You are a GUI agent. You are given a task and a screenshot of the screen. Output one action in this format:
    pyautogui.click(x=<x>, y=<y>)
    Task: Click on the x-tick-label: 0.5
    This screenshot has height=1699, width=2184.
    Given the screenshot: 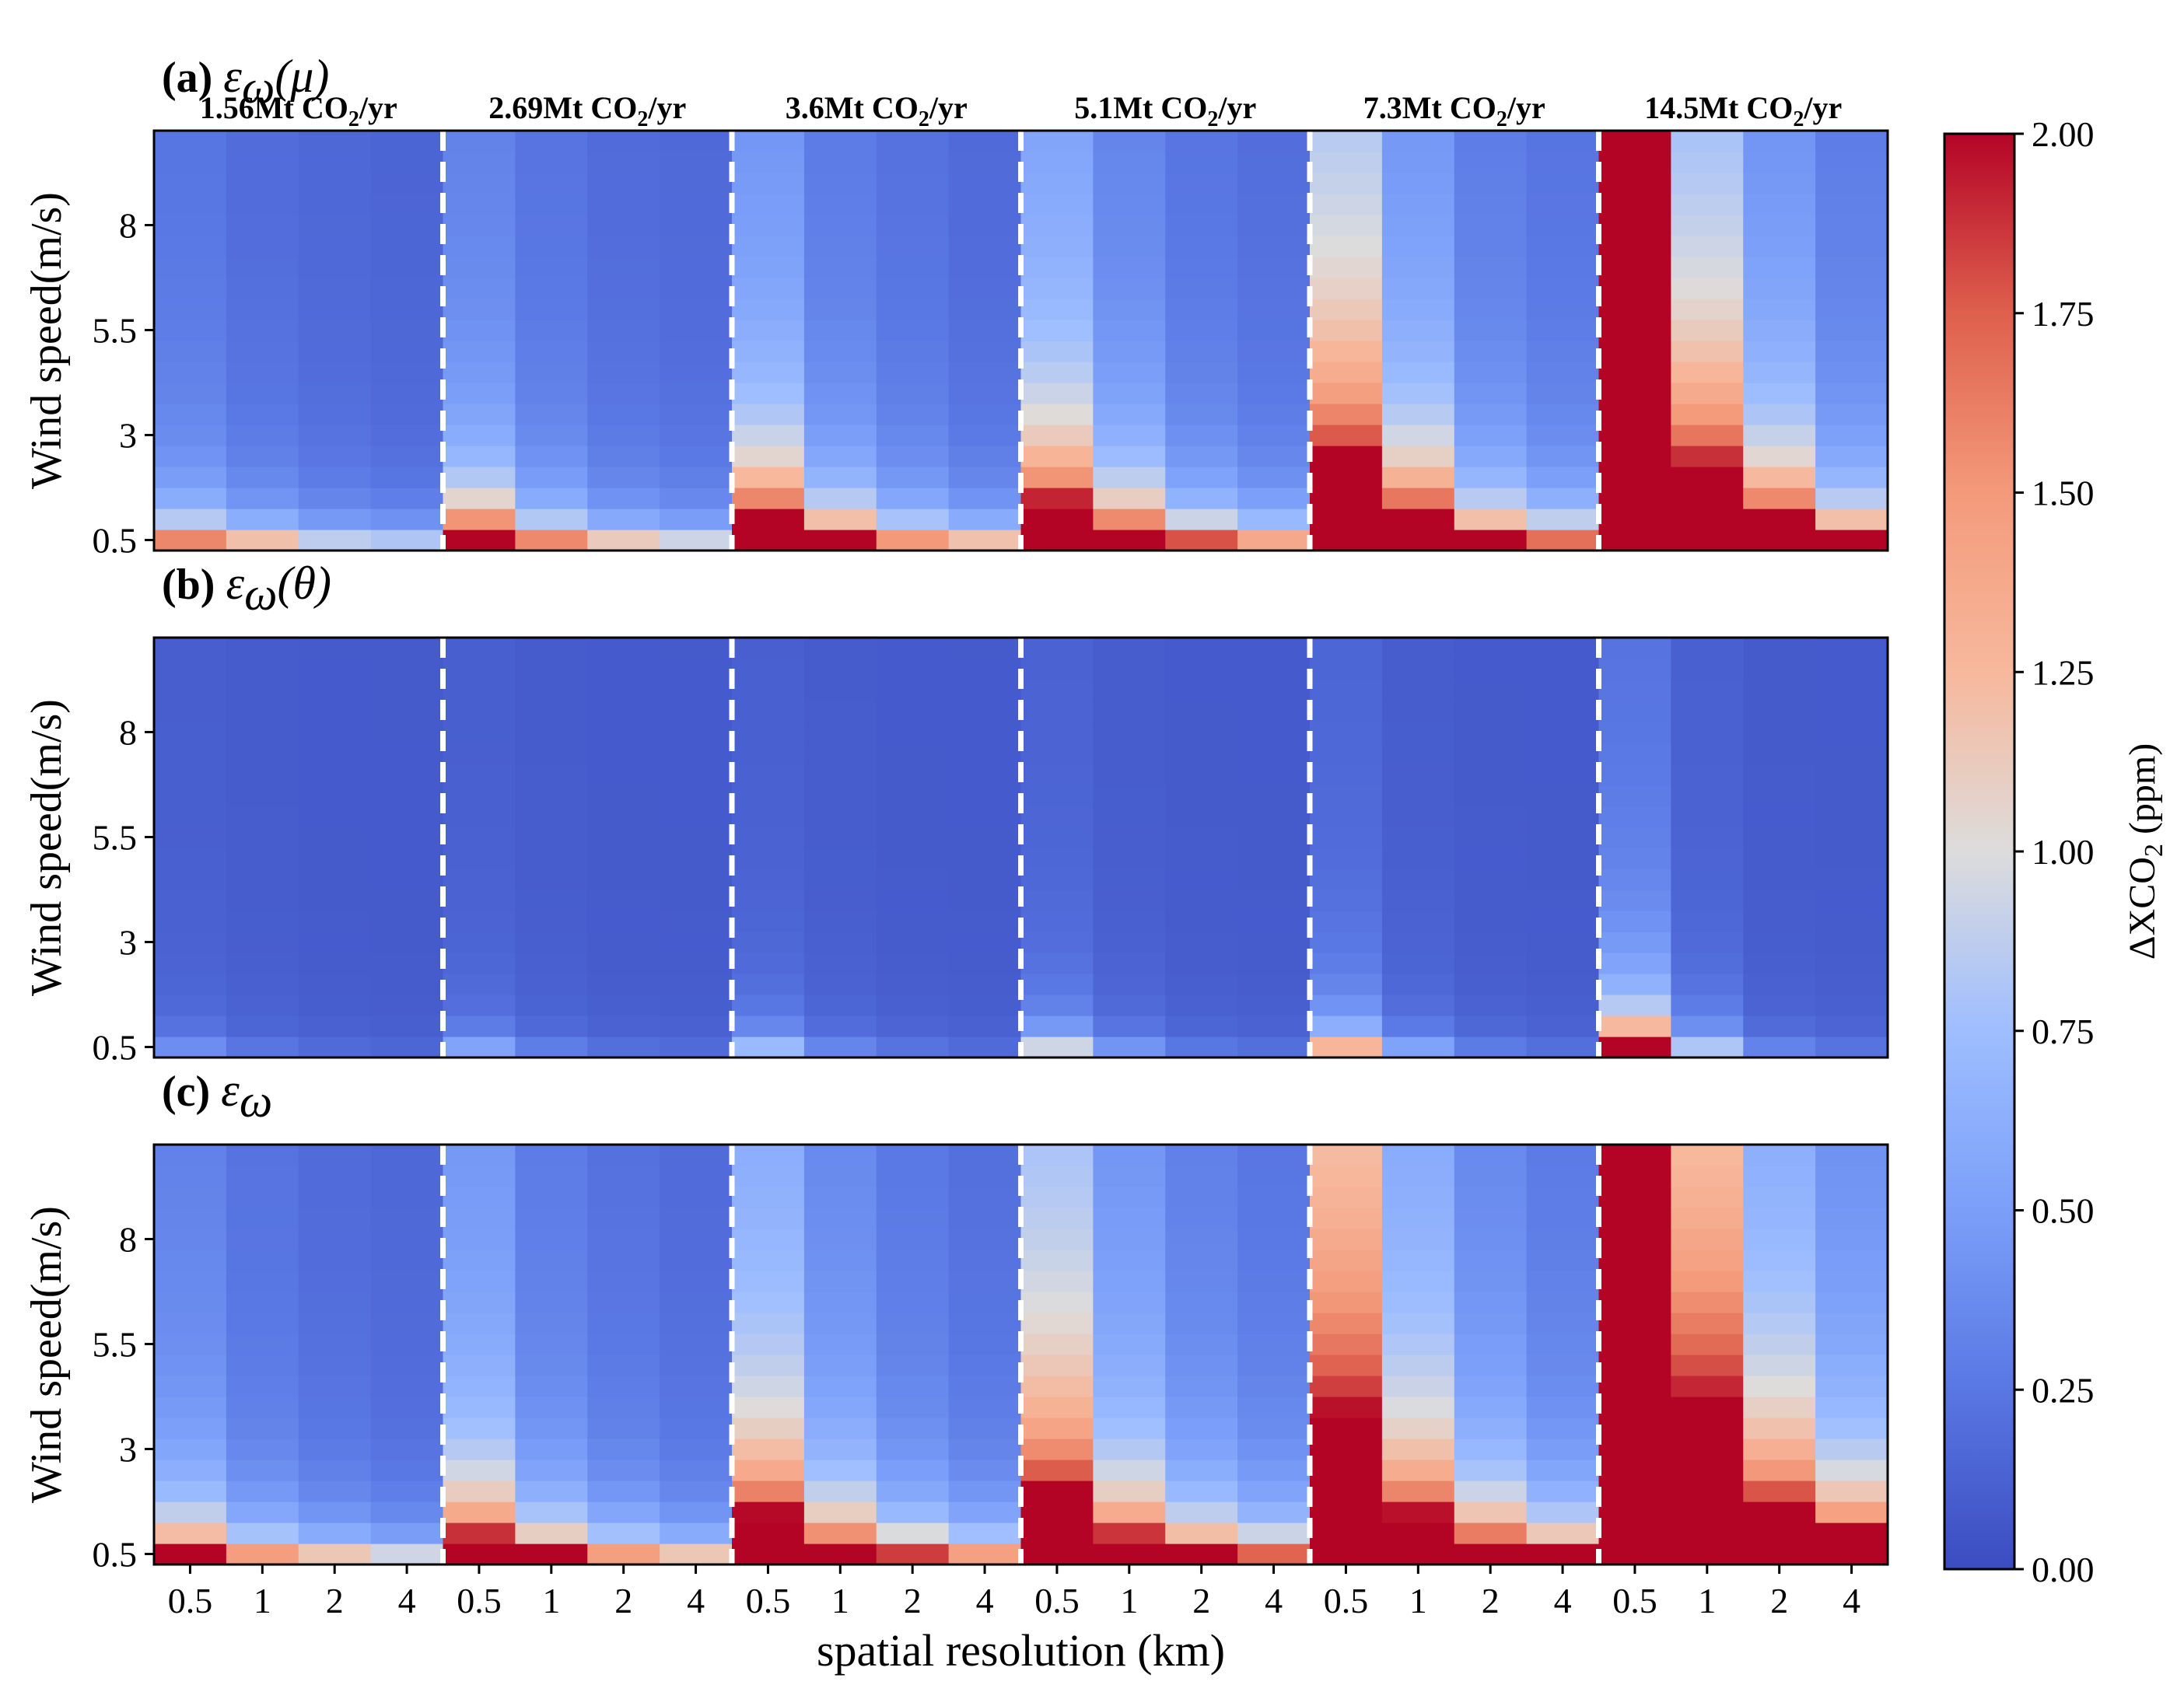 What is the action you would take?
    pyautogui.click(x=1346, y=1600)
    